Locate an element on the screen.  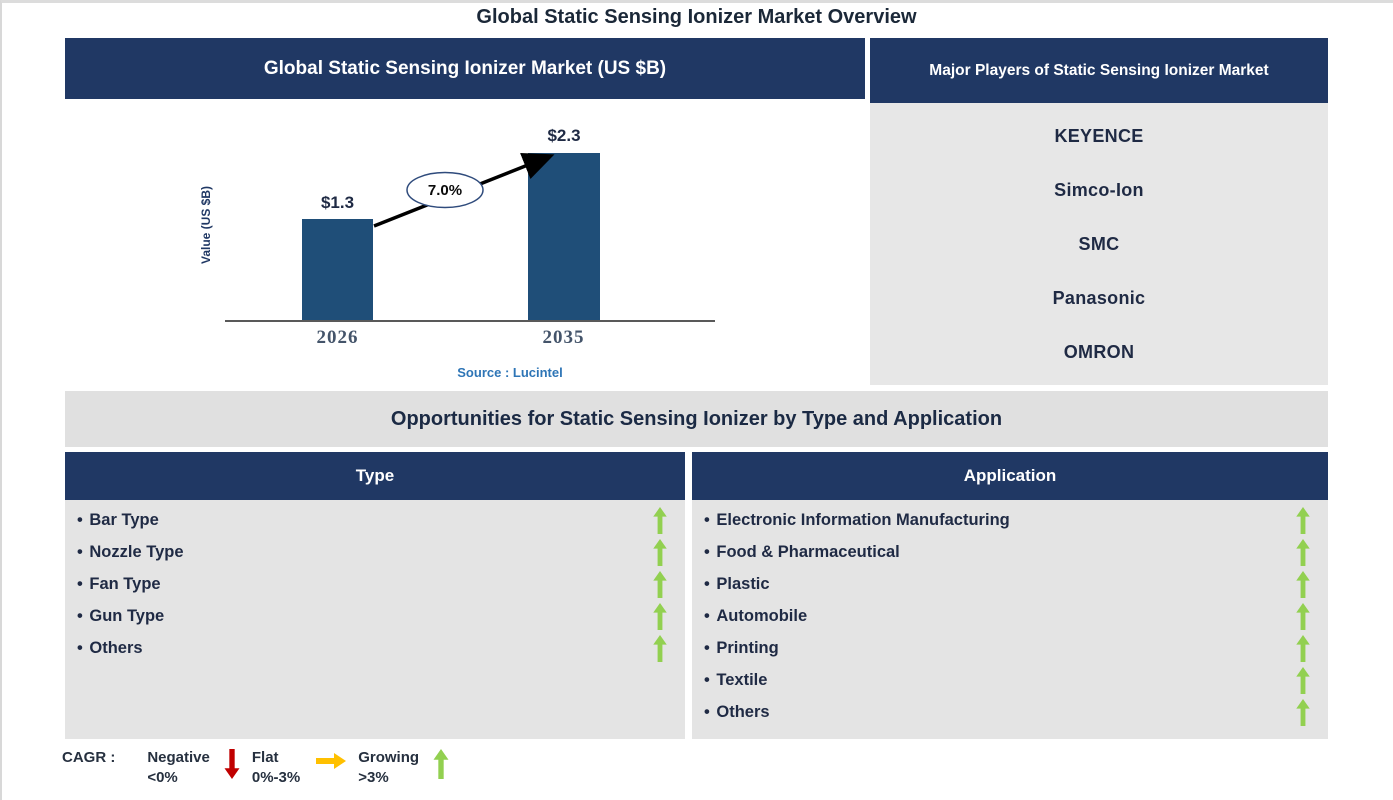
list-item: Fan Type is located at coordinates (375, 584).